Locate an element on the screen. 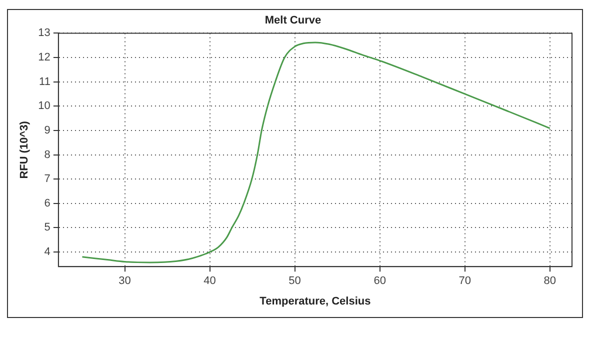  y-tick-label: 13 is located at coordinates (44, 33).